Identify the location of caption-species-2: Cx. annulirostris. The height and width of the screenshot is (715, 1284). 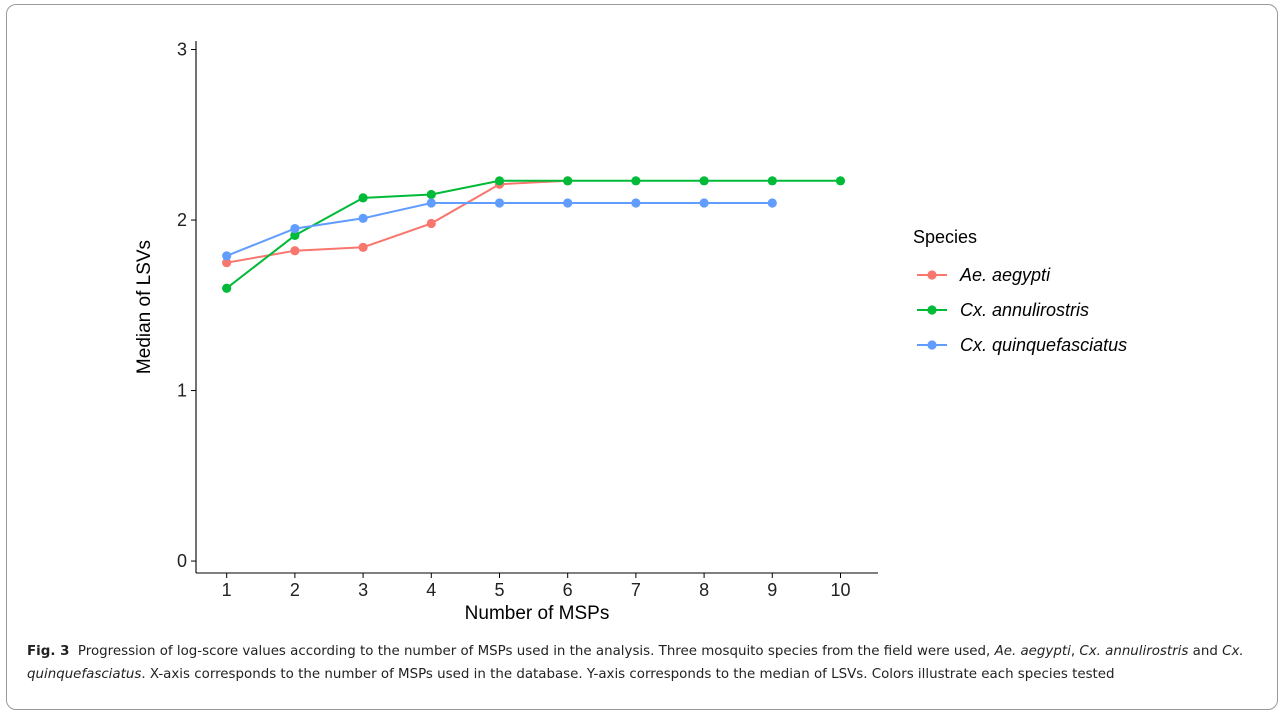
(1134, 651).